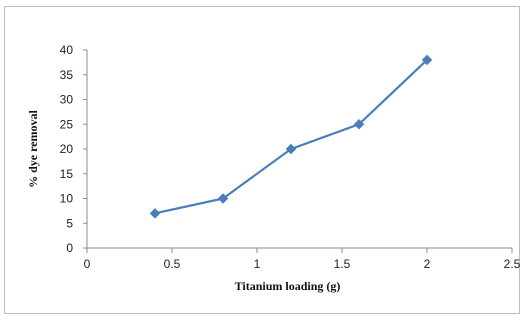  Describe the element at coordinates (67, 199) in the screenshot. I see `y-tick-label: 10` at that location.